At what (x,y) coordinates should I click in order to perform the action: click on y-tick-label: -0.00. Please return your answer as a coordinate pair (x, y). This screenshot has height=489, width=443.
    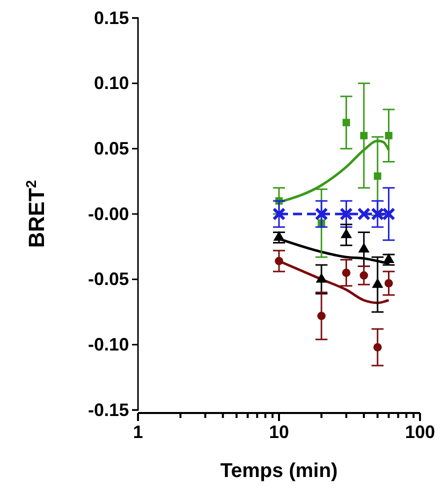
    Looking at the image, I should click on (108, 214).